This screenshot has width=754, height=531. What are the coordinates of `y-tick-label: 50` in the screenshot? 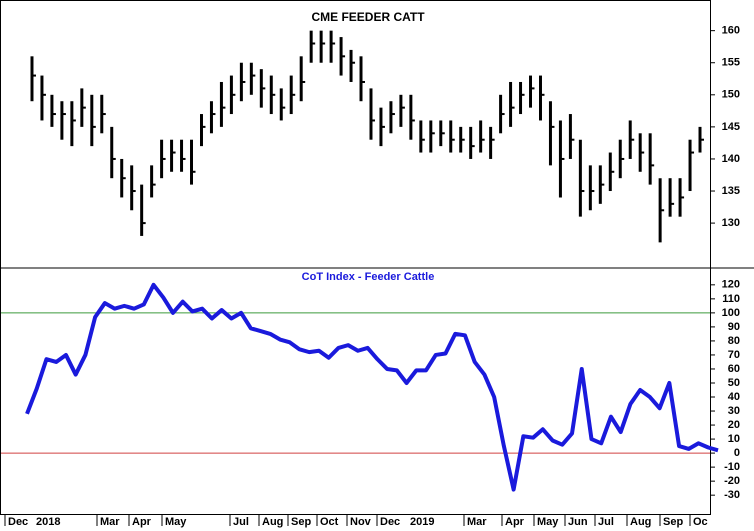 It's located at (734, 383).